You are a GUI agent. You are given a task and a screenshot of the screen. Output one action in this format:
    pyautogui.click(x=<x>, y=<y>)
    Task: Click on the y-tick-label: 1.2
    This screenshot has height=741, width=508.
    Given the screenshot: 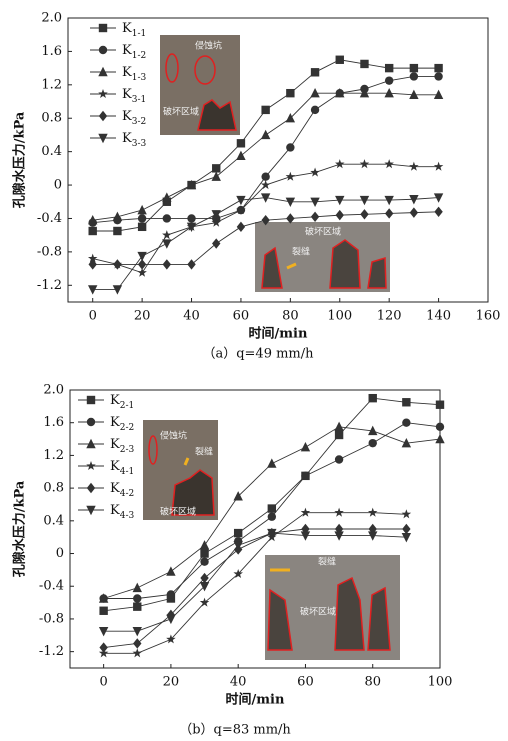 What is the action you would take?
    pyautogui.click(x=51, y=84)
    